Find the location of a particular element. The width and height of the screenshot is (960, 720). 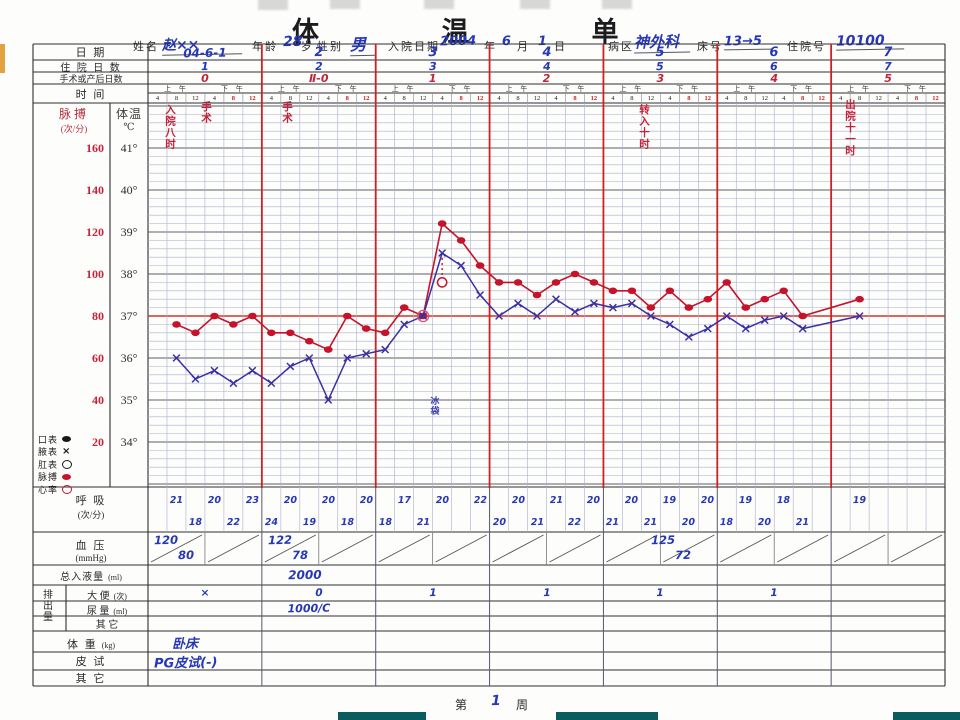

time-row-label: 时 间 is located at coordinates (91, 94).